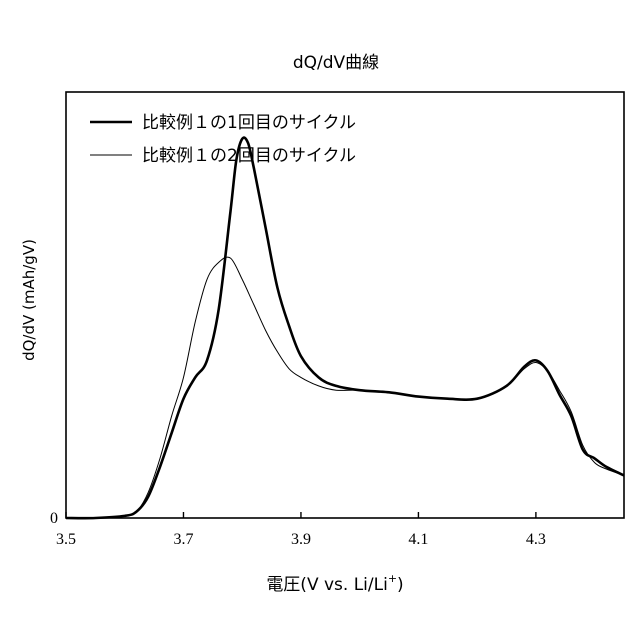 This screenshot has height=640, width=640. Describe the element at coordinates (183, 539) in the screenshot. I see `x-tick-label: 3.7` at that location.